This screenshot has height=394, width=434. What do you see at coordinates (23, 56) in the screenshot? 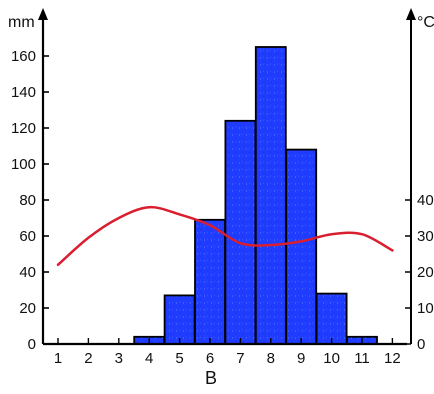
I see `left-y-tick-label-160: 160` at bounding box center [23, 56].